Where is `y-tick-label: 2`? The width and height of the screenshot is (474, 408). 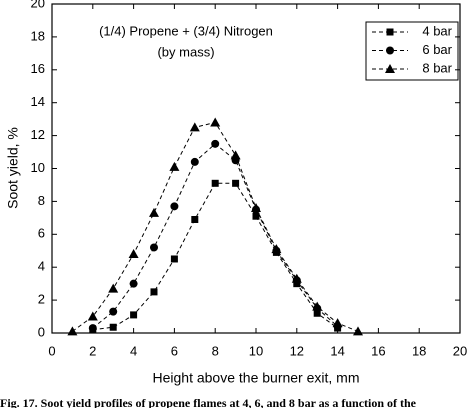 y-tick-label: 2 is located at coordinates (41, 299).